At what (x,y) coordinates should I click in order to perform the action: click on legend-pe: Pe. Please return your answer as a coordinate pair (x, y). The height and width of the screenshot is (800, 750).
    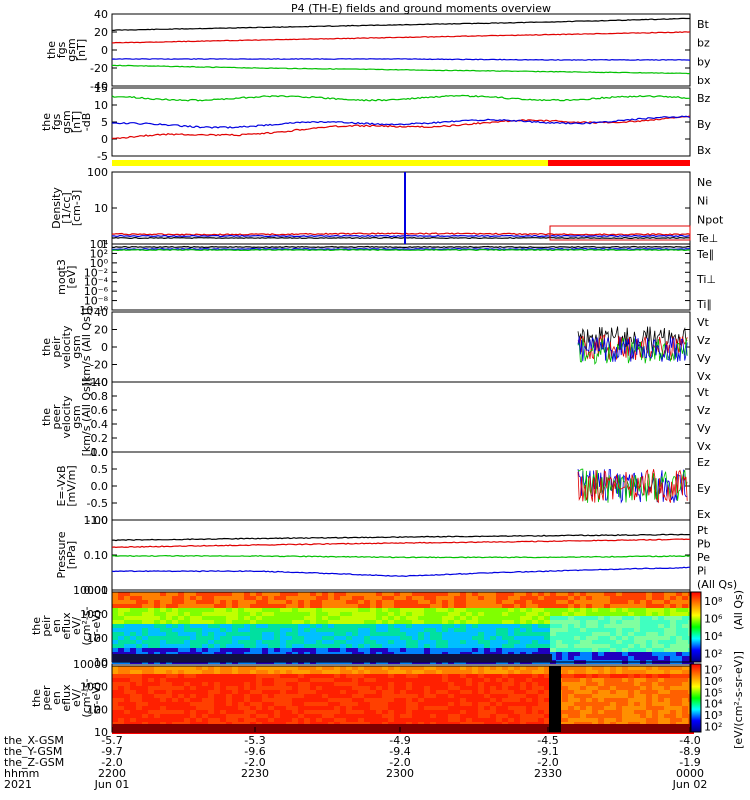
    Looking at the image, I should click on (703, 557).